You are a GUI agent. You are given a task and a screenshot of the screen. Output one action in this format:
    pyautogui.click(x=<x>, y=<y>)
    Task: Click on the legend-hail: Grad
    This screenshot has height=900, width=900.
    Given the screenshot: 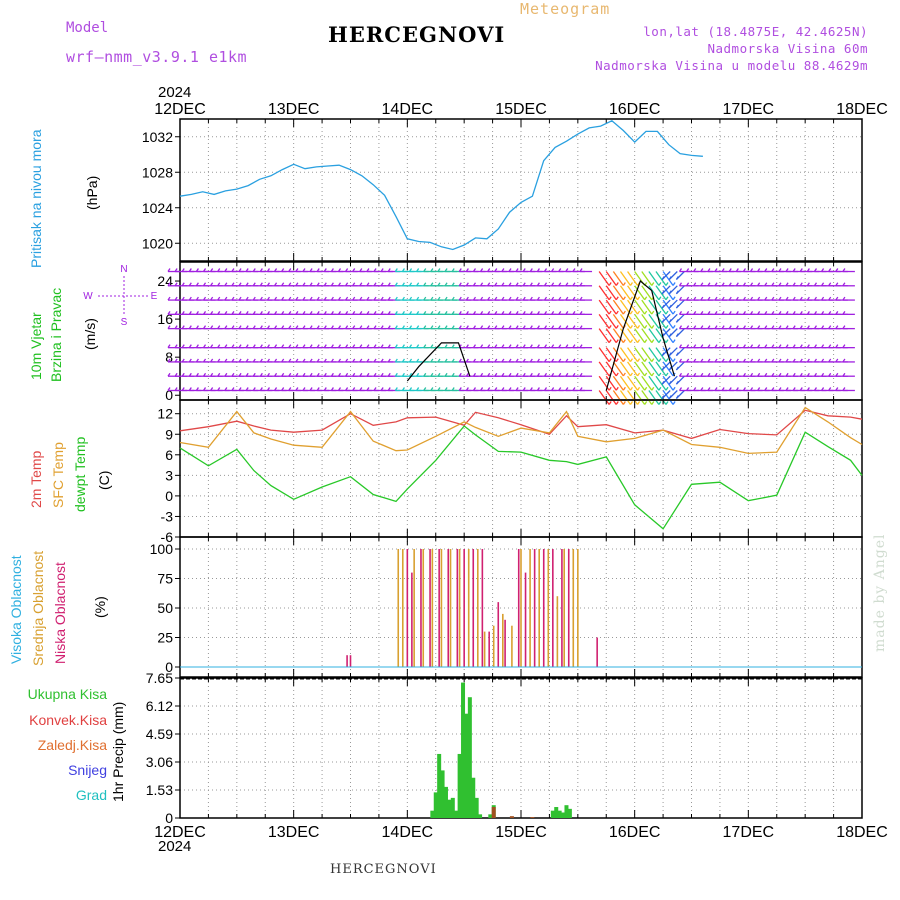 What is the action you would take?
    pyautogui.click(x=91, y=795)
    